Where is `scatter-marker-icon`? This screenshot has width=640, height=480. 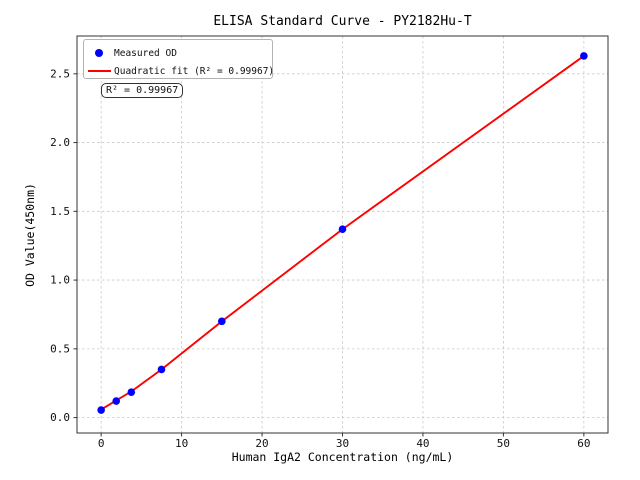 scatter-marker-icon is located at coordinates (99, 53).